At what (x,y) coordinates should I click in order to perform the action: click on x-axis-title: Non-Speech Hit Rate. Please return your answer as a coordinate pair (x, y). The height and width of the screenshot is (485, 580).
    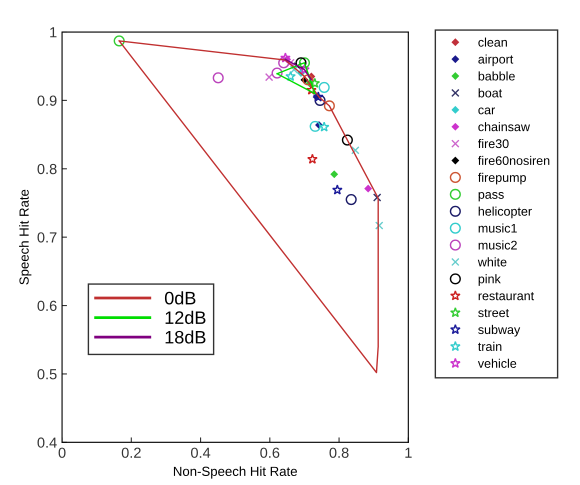
    Looking at the image, I should click on (235, 472).